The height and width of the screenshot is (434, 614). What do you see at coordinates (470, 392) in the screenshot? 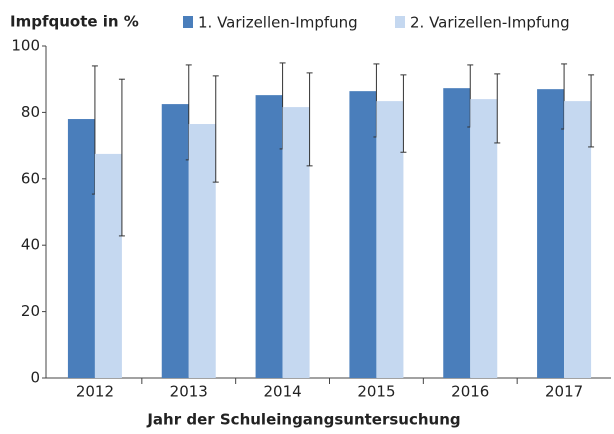
I see `x-tick-label: 2016` at bounding box center [470, 392].